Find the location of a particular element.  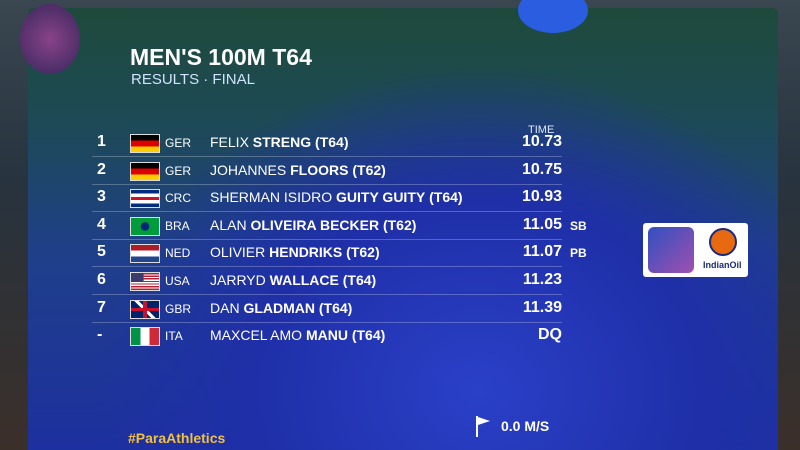

time: 11.05 is located at coordinates (542, 224).